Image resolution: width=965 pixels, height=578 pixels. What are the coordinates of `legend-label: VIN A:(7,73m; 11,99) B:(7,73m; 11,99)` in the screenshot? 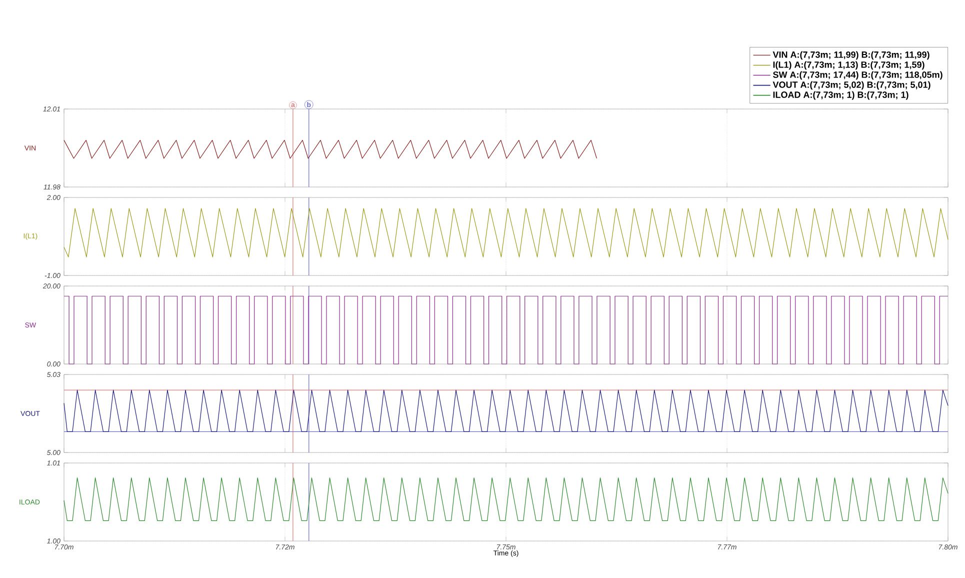 It's located at (851, 55).